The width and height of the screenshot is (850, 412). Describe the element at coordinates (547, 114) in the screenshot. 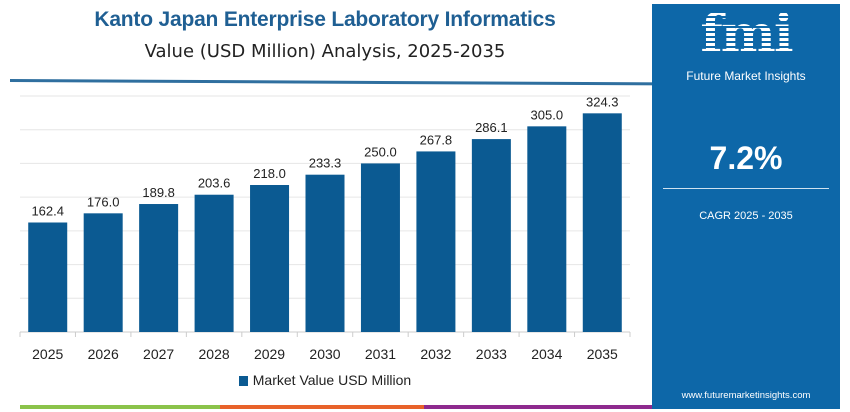

I see `data-label-2034: 305.0` at that location.